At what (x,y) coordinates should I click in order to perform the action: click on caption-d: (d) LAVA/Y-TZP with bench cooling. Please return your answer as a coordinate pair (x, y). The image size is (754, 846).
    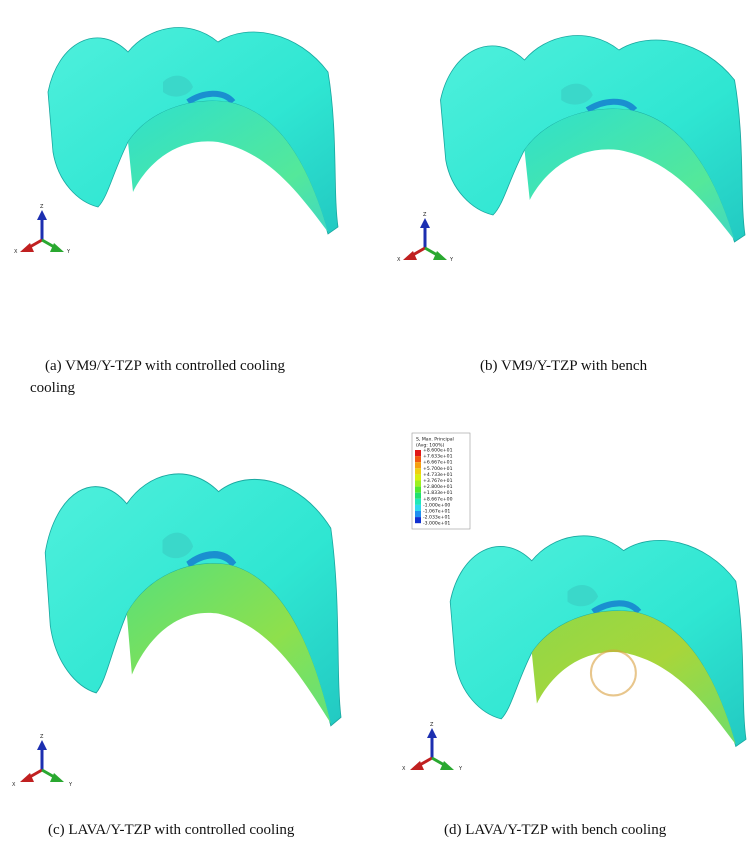
    Looking at the image, I should click on (555, 830).